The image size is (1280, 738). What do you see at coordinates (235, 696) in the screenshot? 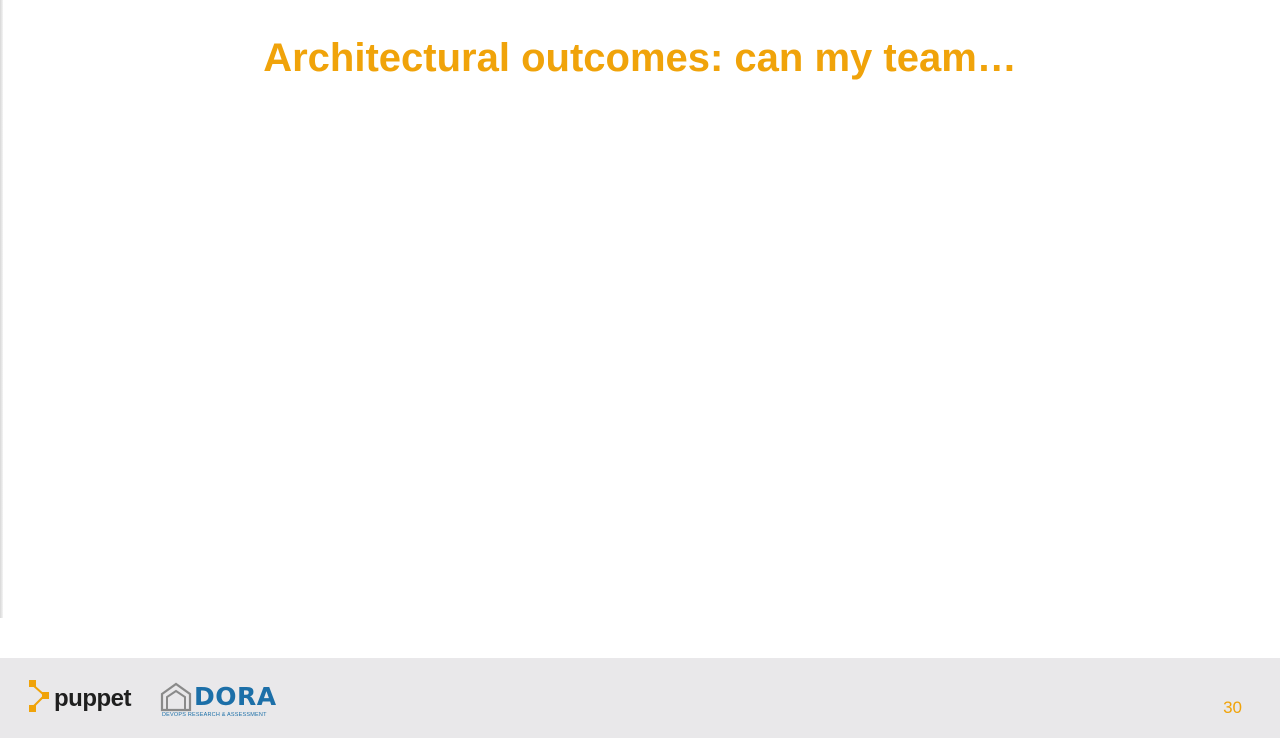
I see `dora-logo-text: DORA` at bounding box center [235, 696].